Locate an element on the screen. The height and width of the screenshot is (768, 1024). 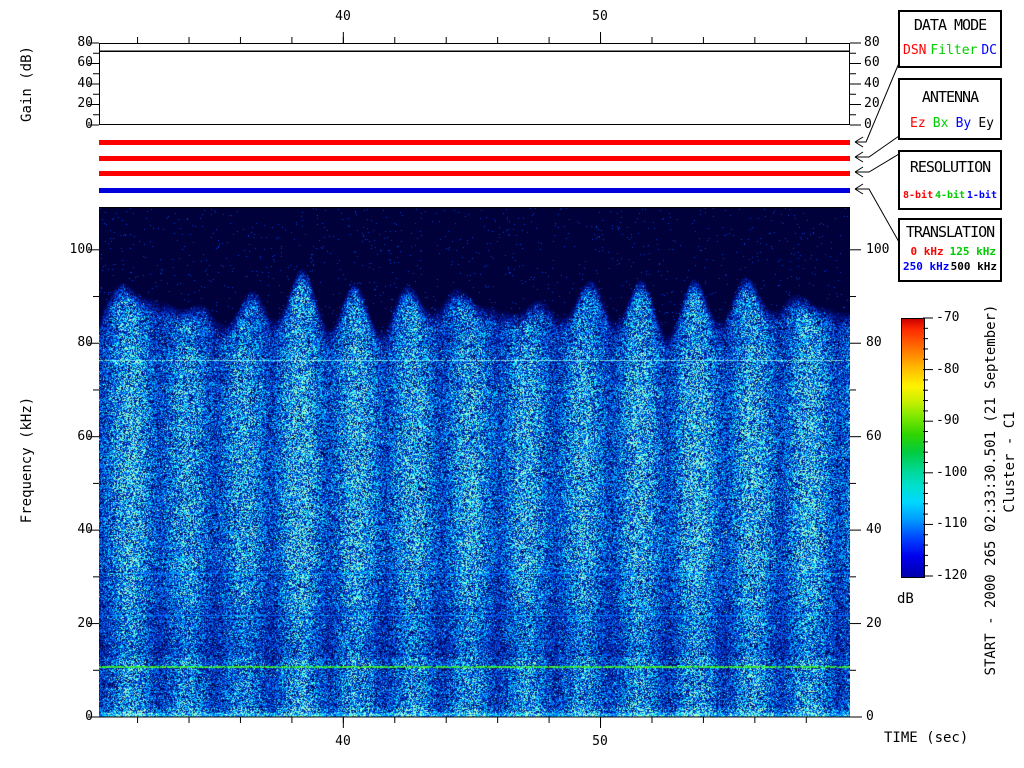
gain-tick-right: 20 is located at coordinates (872, 103).